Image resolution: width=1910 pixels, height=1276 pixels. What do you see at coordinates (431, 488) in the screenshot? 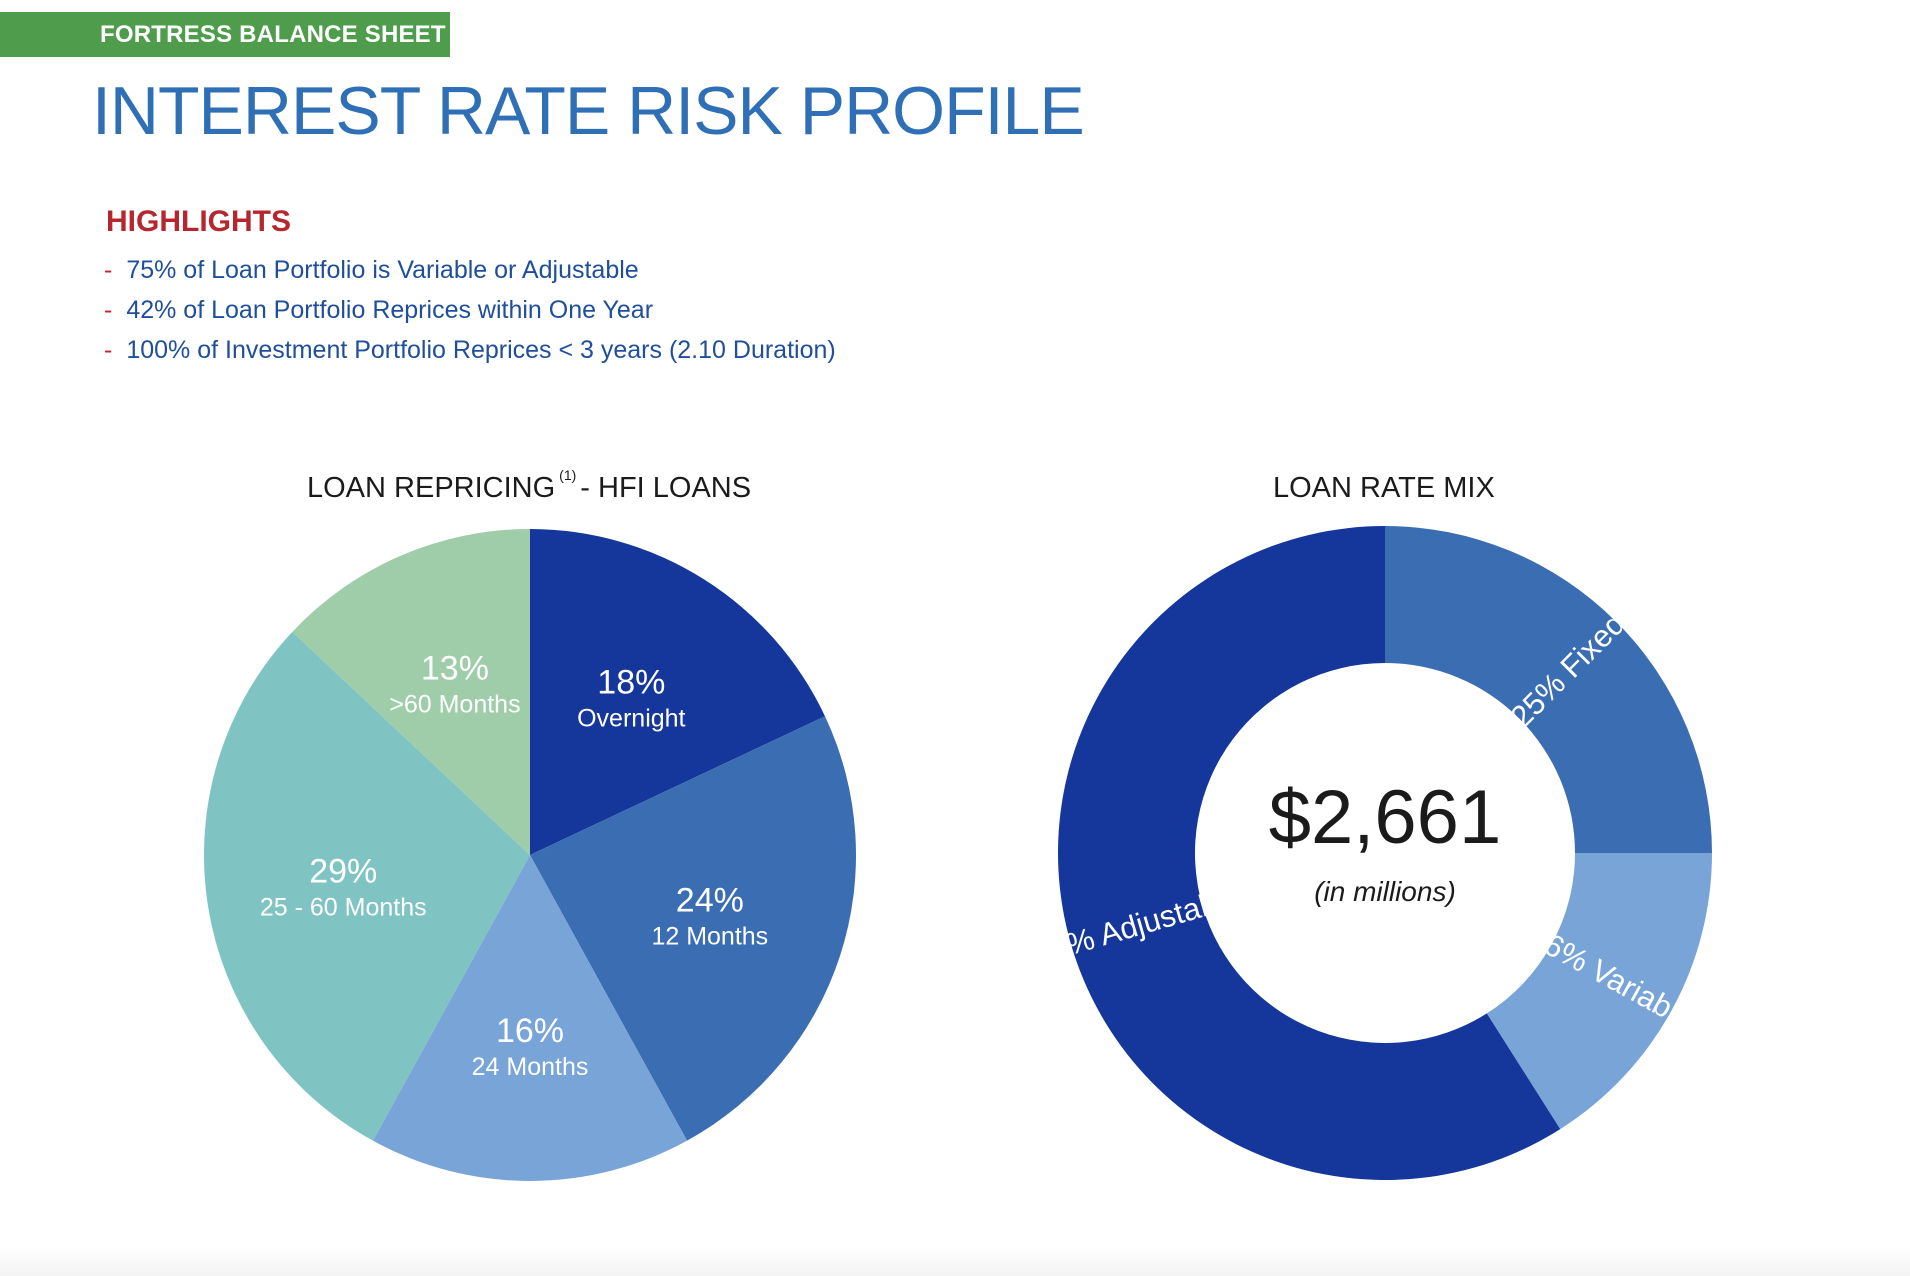
I see `pie-title-main: LOAN REPRICING` at bounding box center [431, 488].